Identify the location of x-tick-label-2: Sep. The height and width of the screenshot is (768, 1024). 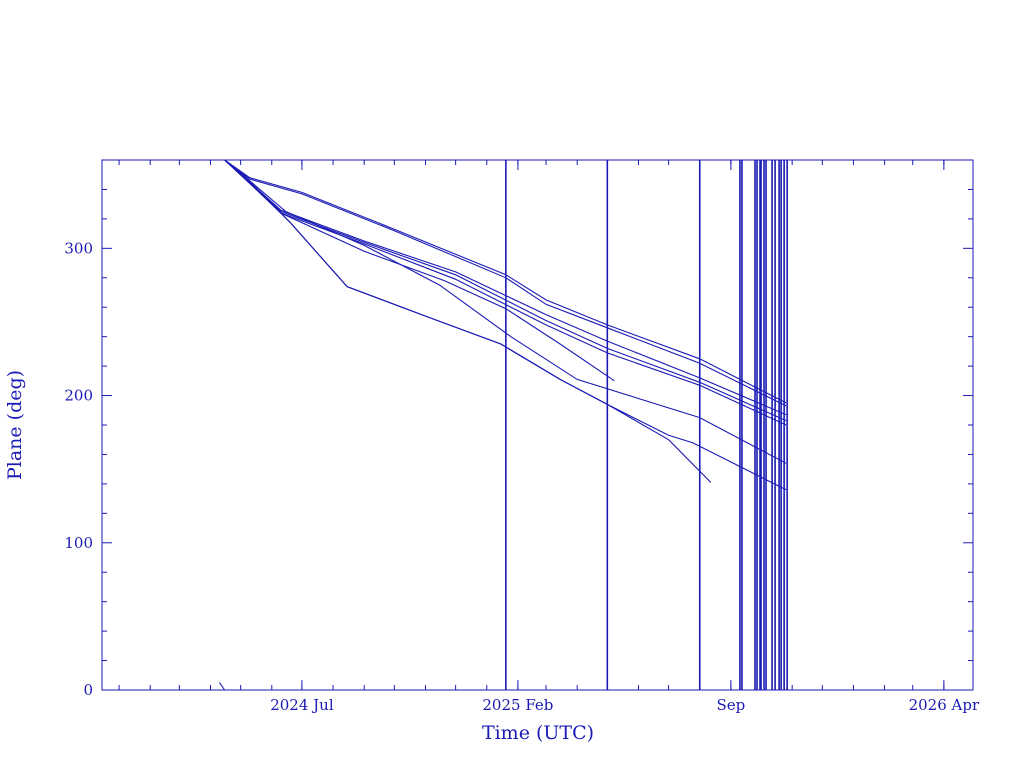
(731, 705).